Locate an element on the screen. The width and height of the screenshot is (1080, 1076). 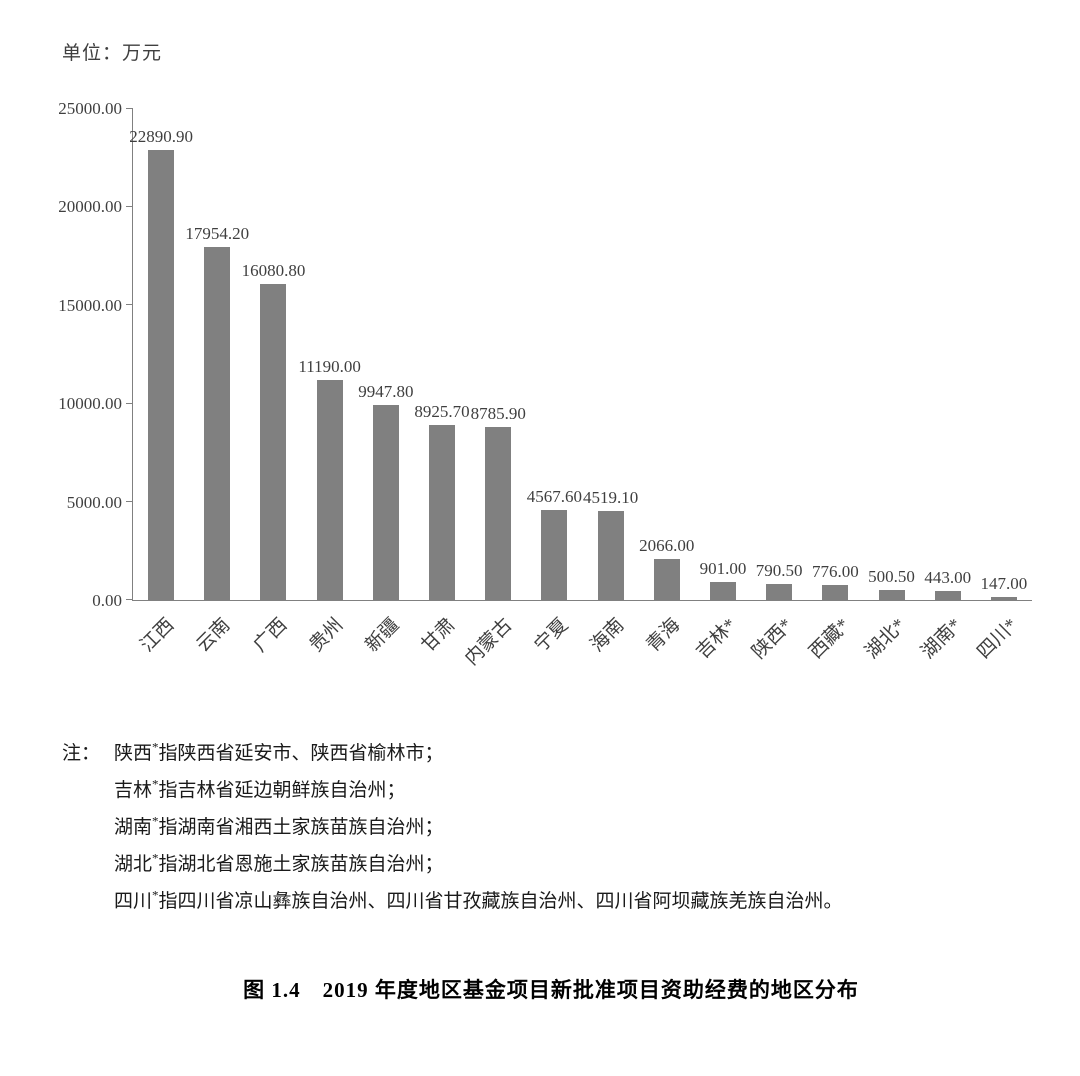
bar-value-label: 4519.10 is located at coordinates (610, 498).